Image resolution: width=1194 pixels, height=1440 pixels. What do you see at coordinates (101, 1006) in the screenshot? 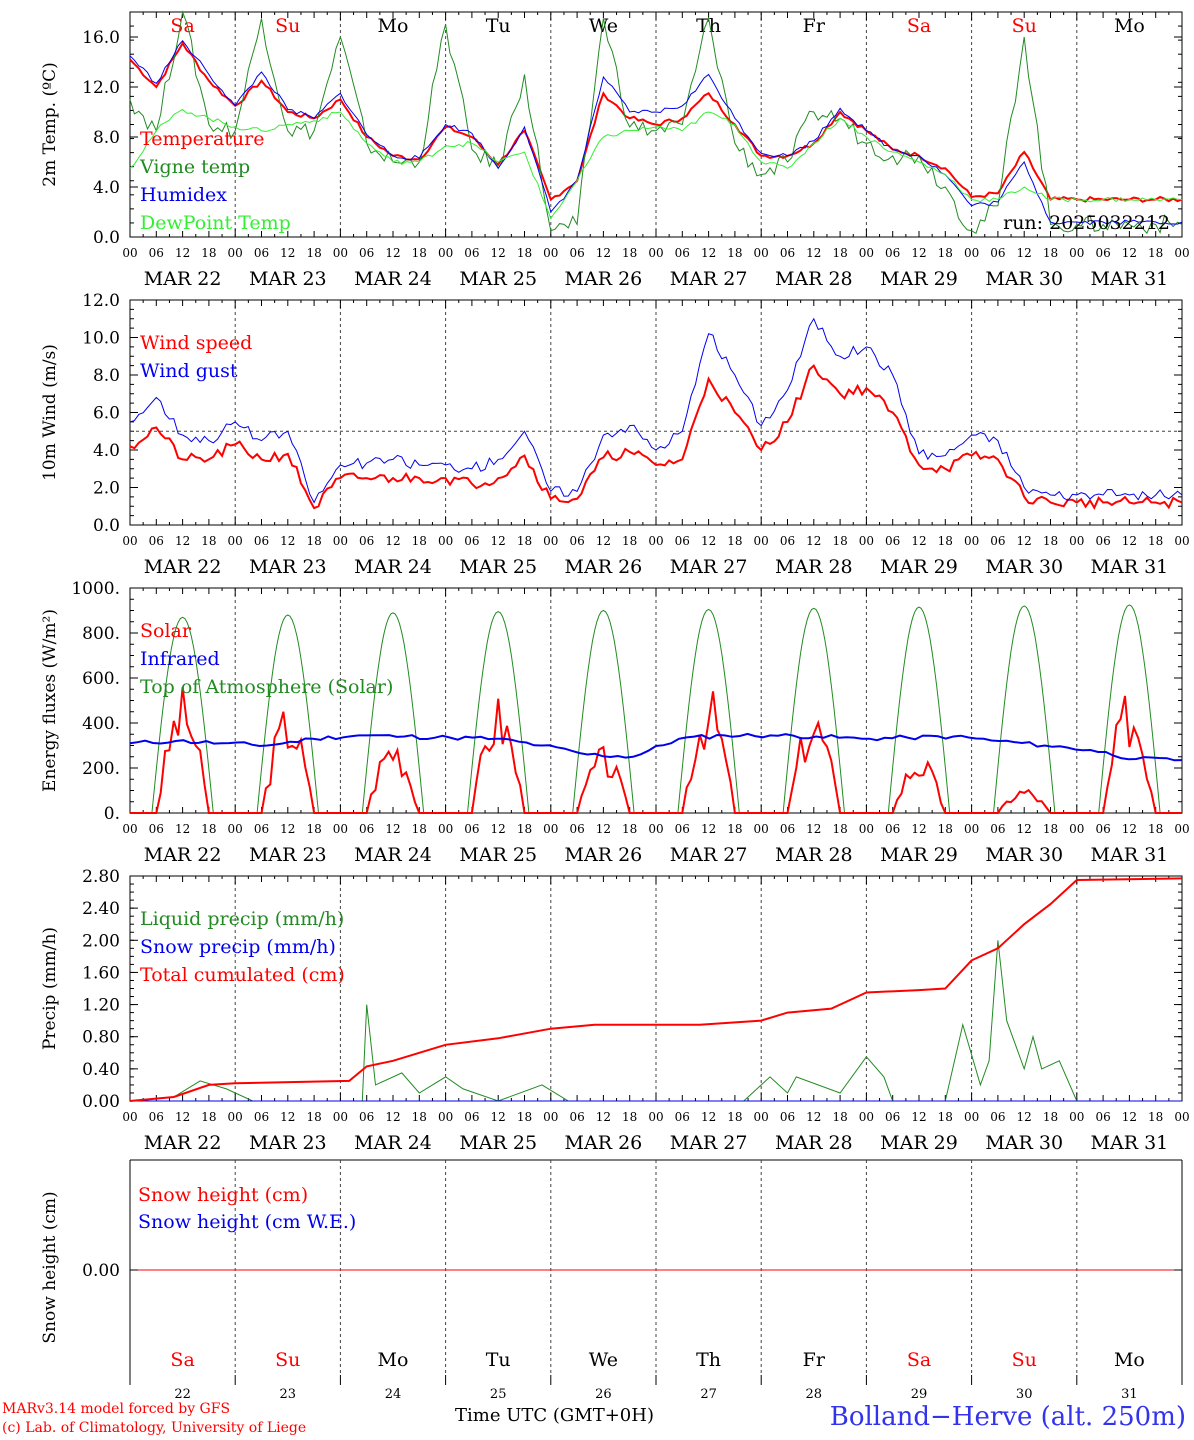
I see `y-tick-label: 1.20` at bounding box center [101, 1006].